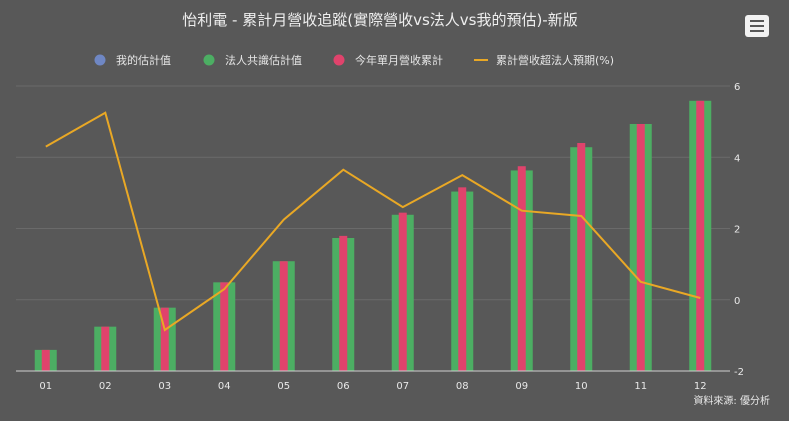  I want to click on legend-label: 我的估計值, so click(143, 60).